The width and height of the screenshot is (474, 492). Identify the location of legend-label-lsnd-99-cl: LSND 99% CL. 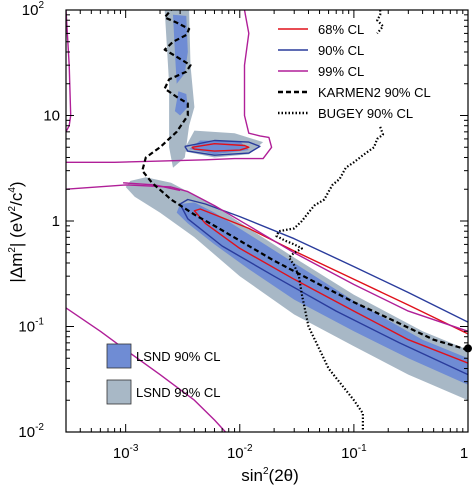
(178, 392).